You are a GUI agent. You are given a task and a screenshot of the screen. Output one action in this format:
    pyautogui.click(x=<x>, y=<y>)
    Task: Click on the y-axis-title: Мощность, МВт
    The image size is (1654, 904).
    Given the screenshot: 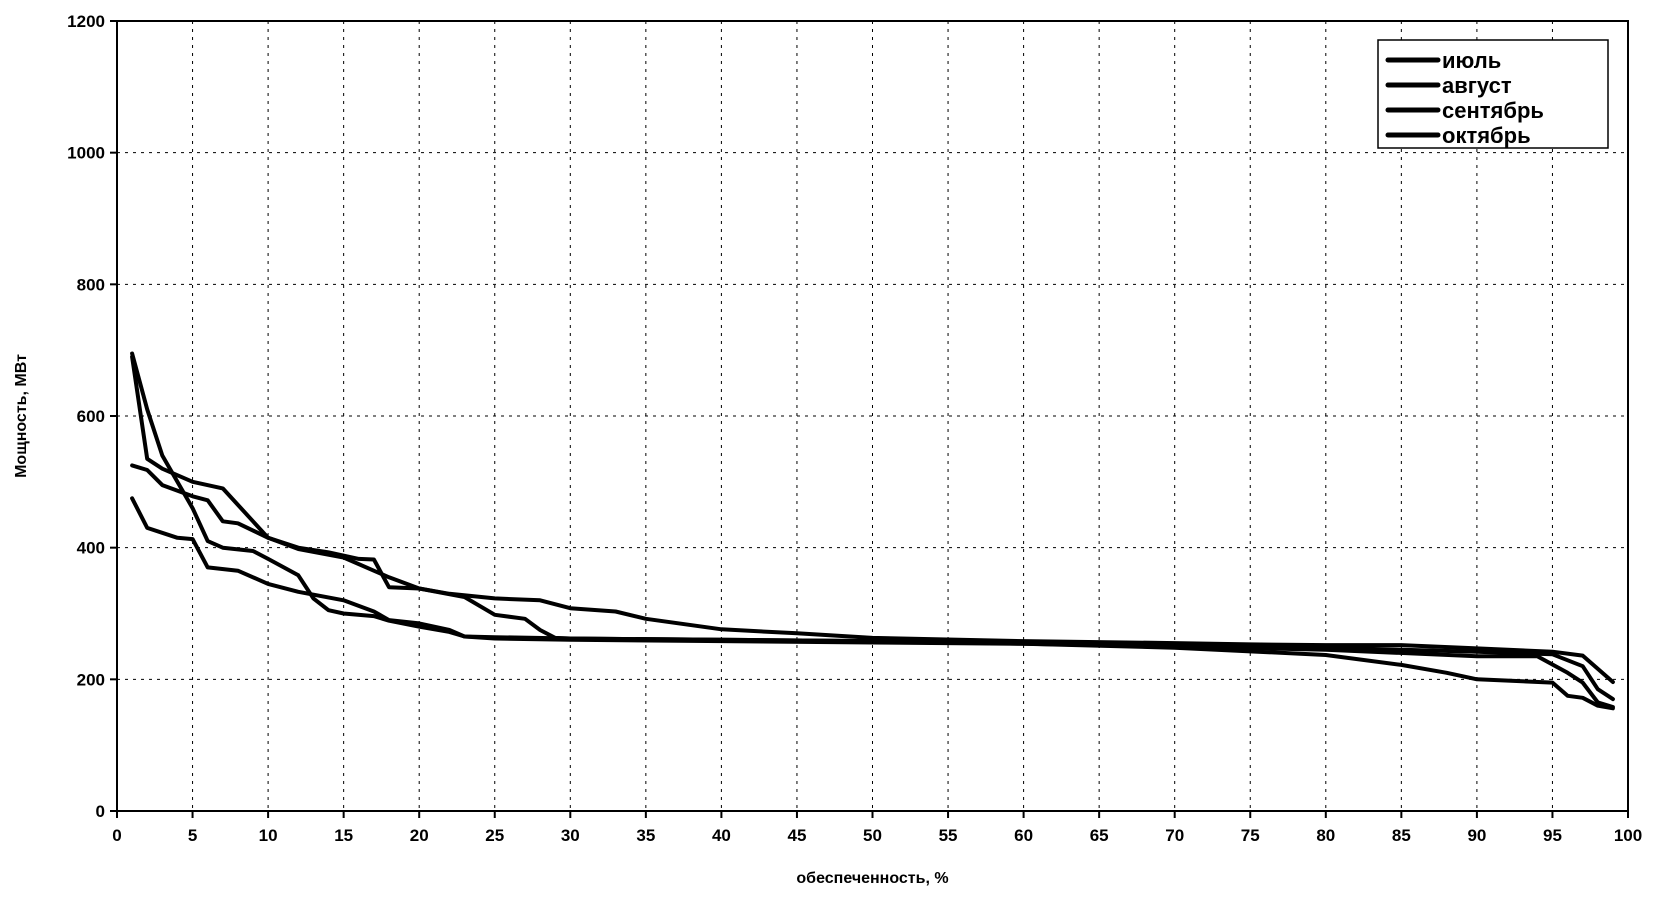 What is the action you would take?
    pyautogui.click(x=21, y=416)
    